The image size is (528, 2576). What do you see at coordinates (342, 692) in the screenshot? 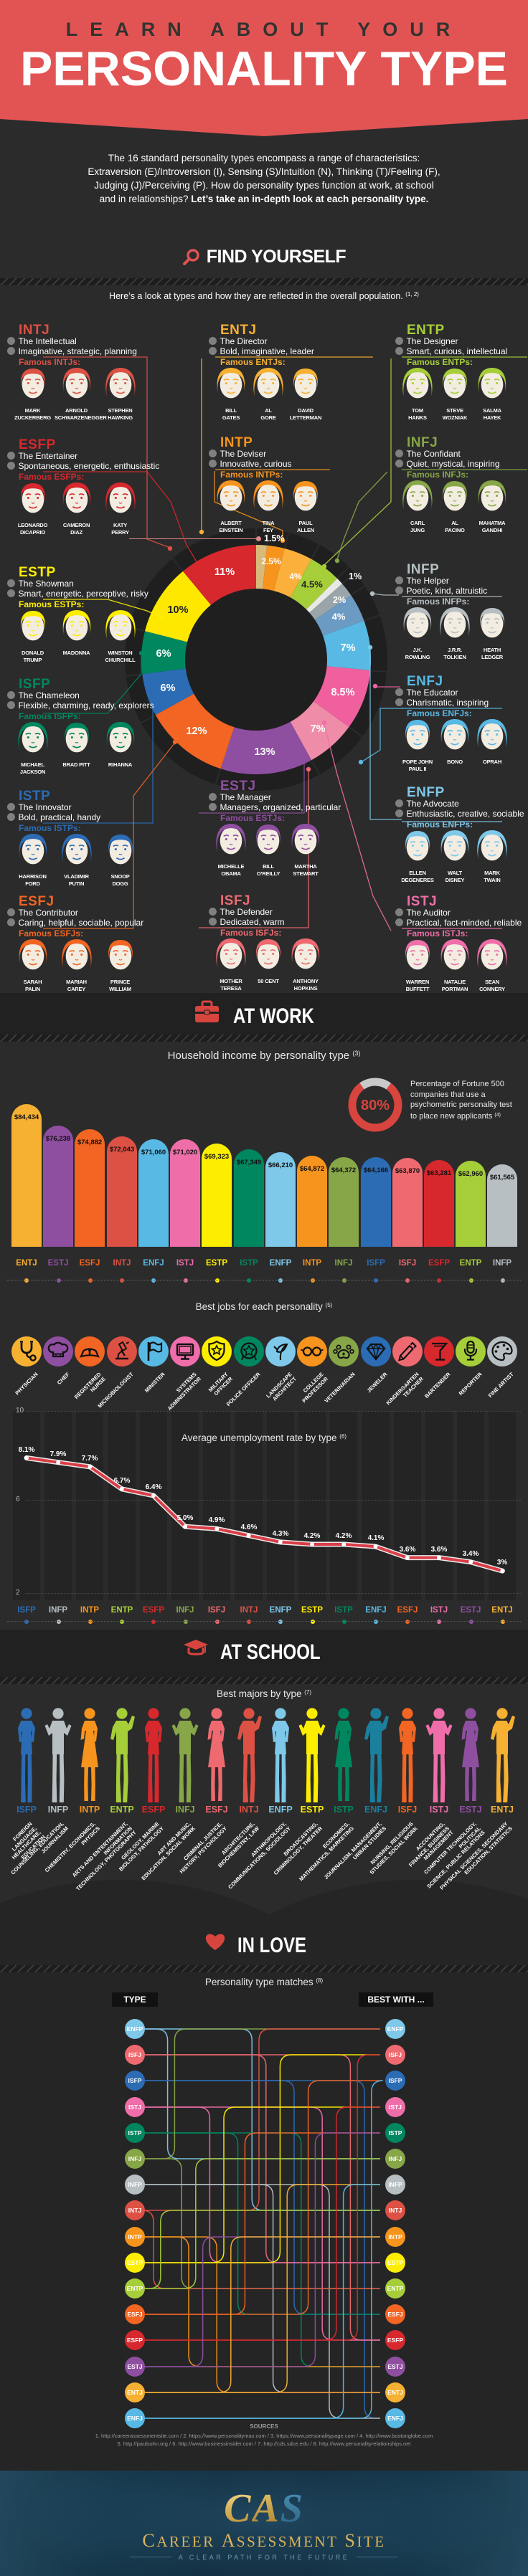
I see `svg-text: 8.5%` at bounding box center [342, 692].